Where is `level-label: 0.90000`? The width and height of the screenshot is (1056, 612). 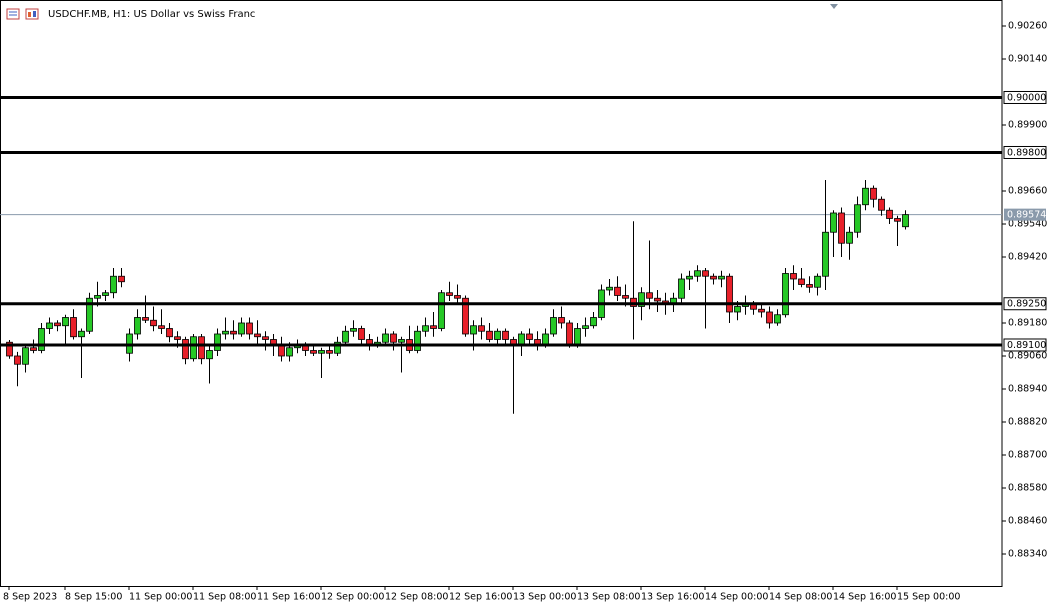 level-label: 0.90000 is located at coordinates (1026, 97).